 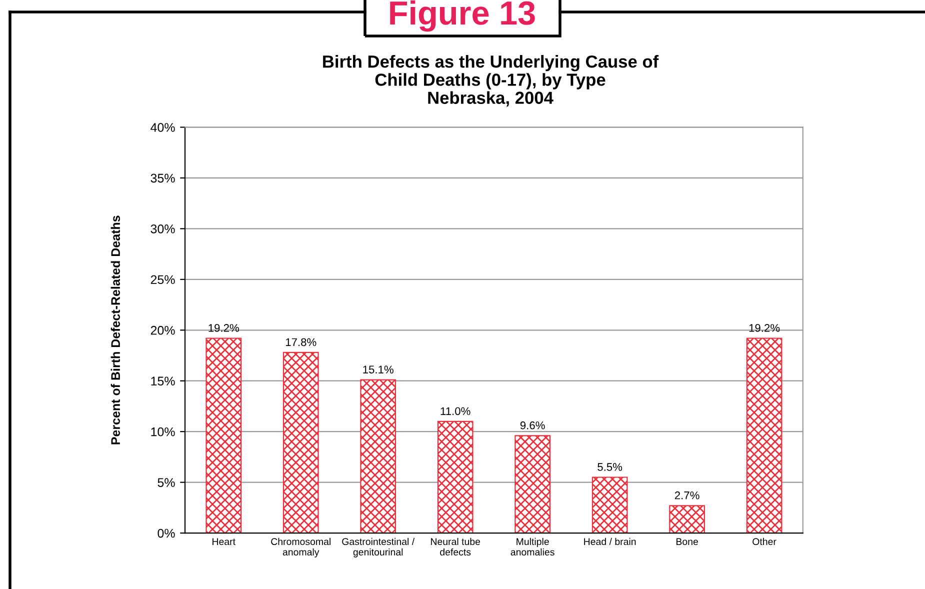 What do you see at coordinates (455, 547) in the screenshot?
I see `x-tick-label: Neural tube defects` at bounding box center [455, 547].